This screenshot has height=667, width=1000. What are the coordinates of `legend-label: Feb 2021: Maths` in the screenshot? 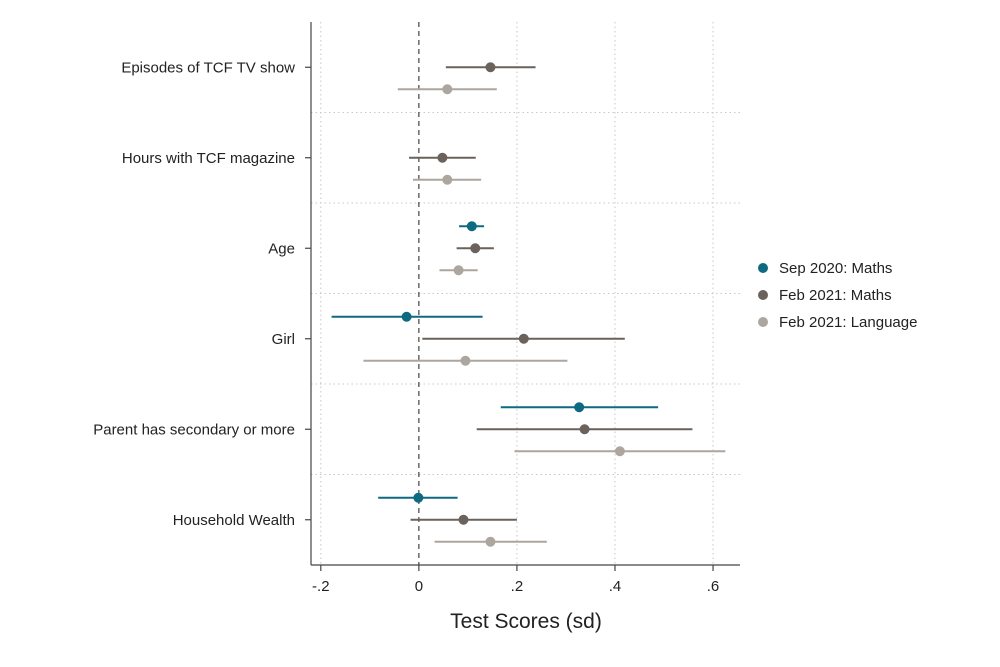 It's located at (835, 295).